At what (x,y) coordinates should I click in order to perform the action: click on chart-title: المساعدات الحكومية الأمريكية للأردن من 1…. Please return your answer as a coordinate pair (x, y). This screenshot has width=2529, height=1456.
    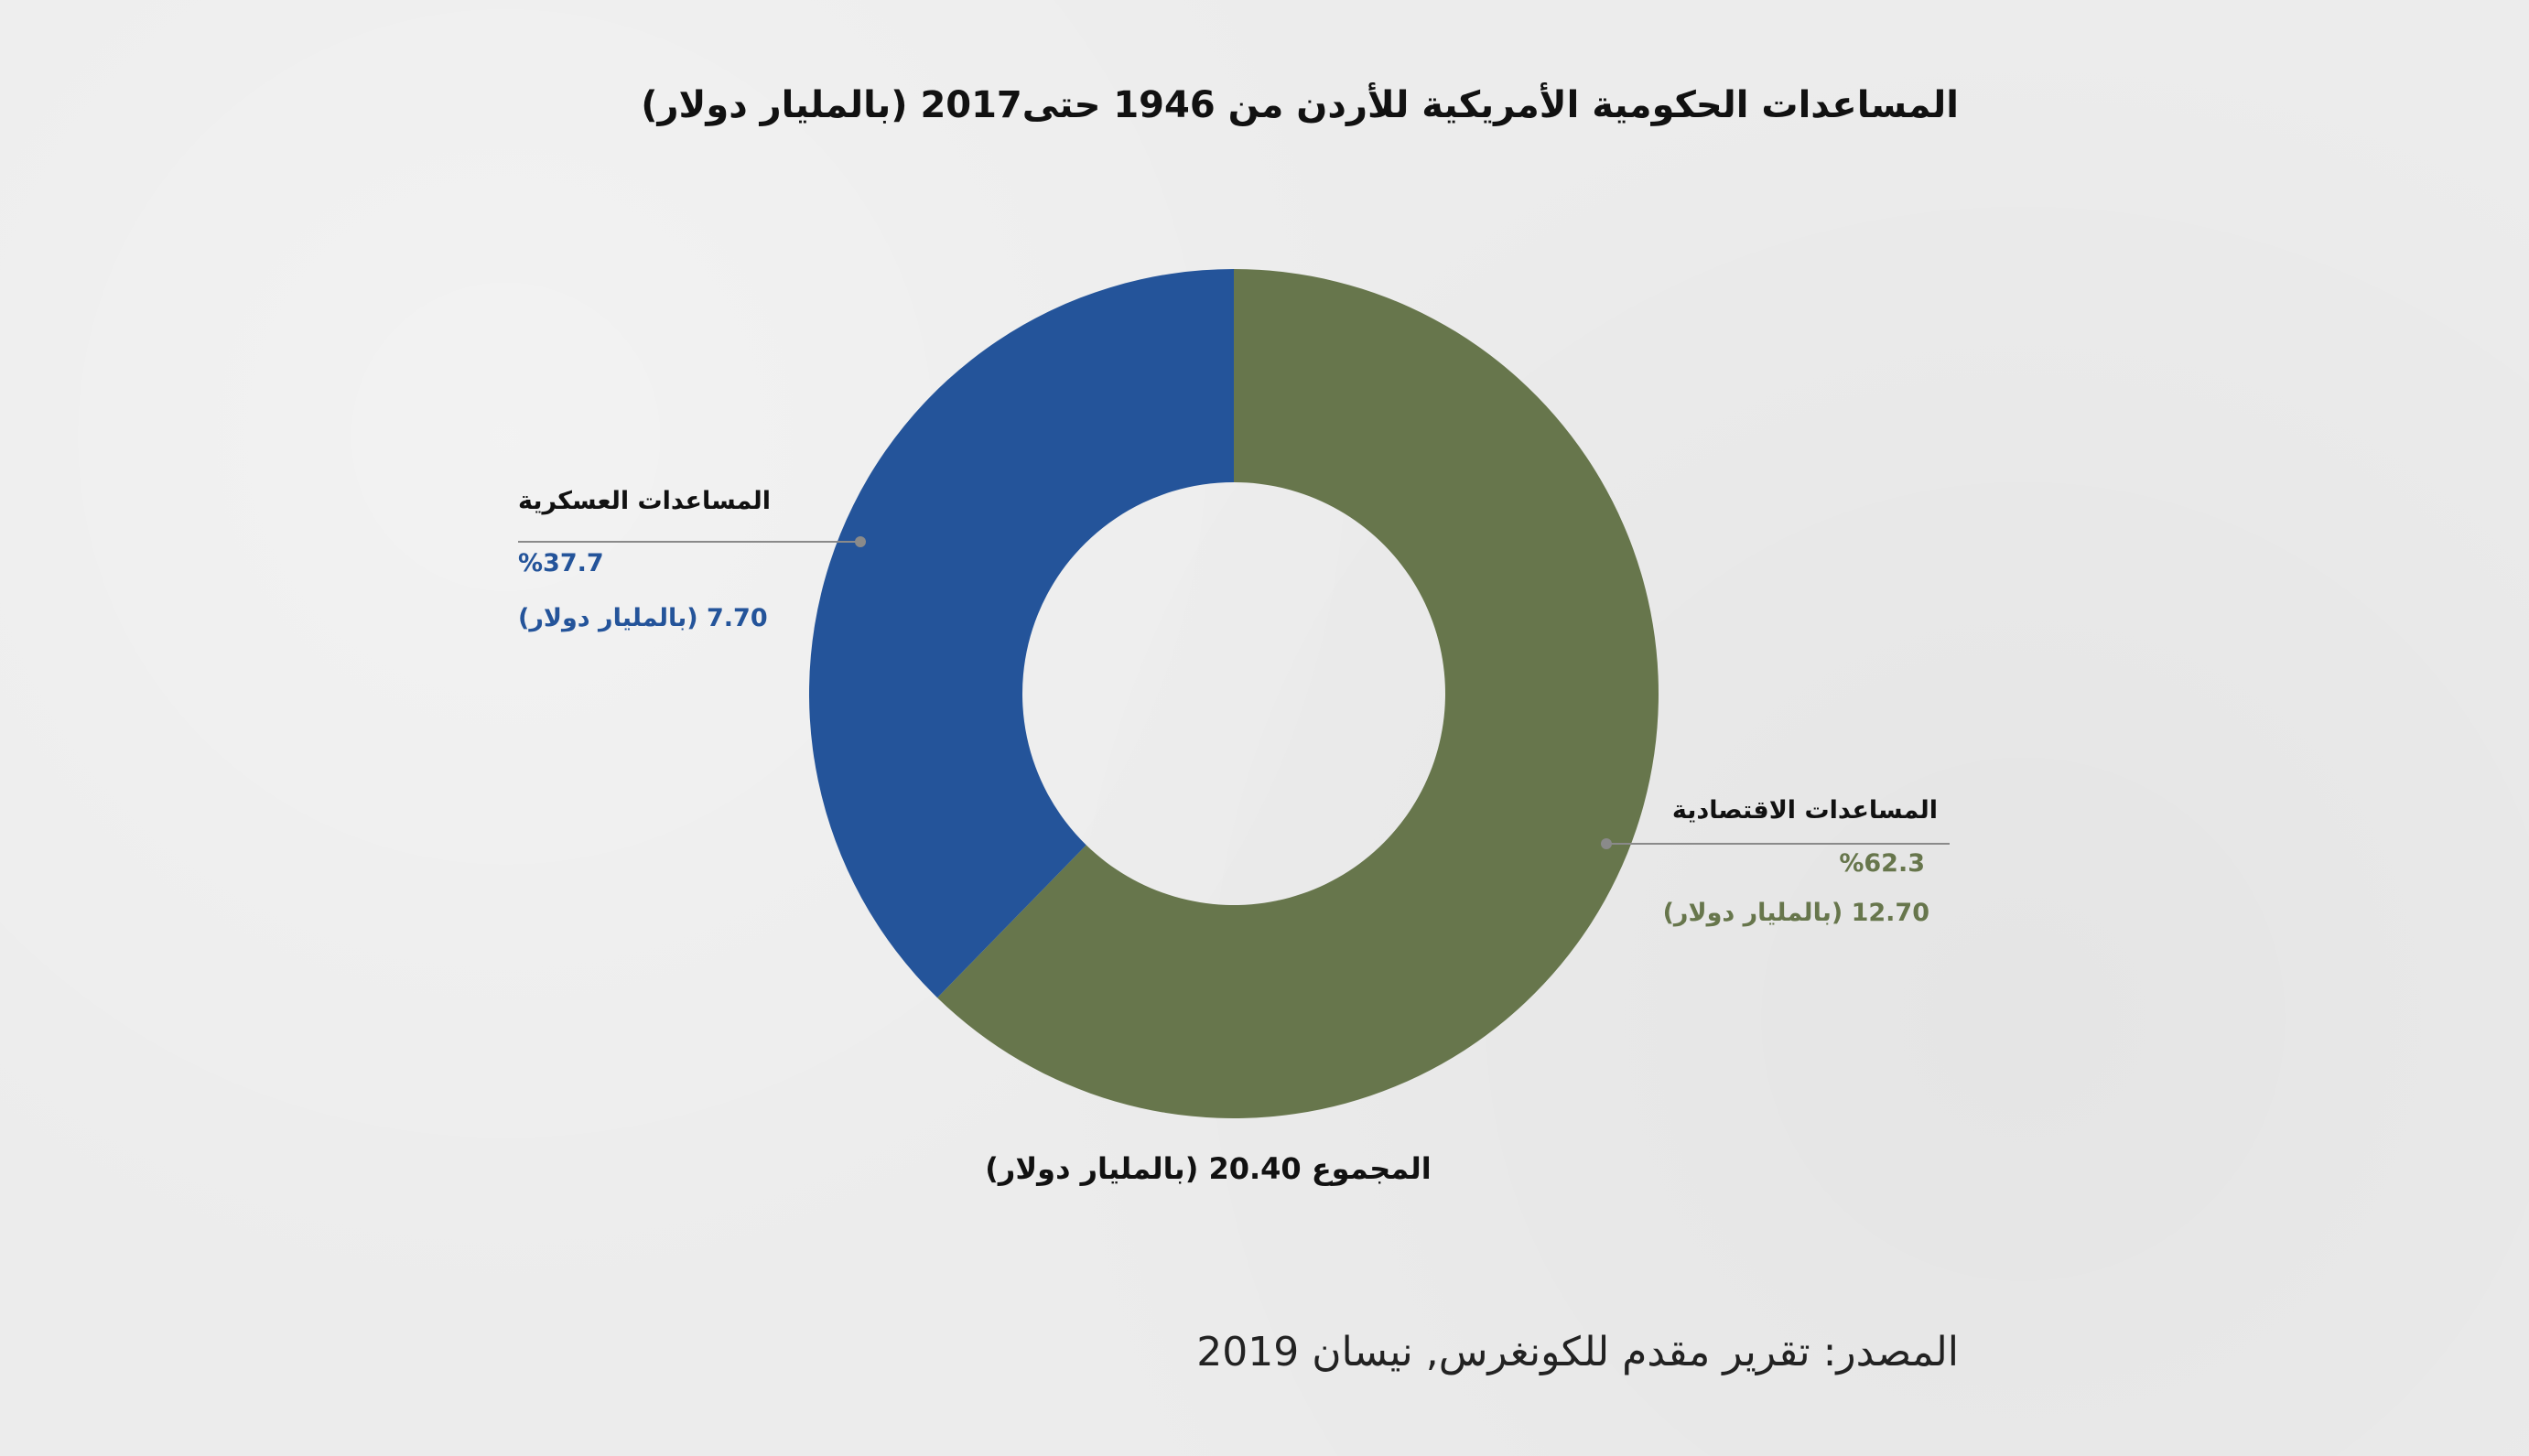
    Looking at the image, I should click on (1300, 105).